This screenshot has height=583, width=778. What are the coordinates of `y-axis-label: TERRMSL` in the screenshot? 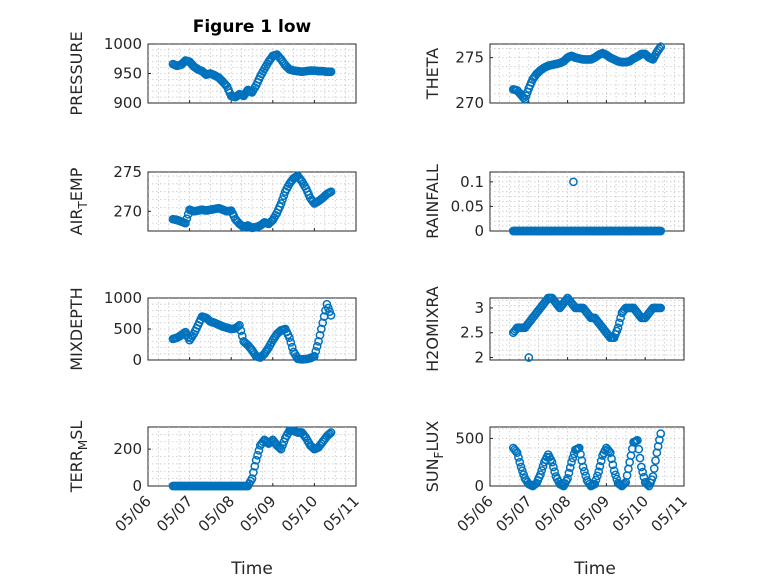 It's located at (78, 457).